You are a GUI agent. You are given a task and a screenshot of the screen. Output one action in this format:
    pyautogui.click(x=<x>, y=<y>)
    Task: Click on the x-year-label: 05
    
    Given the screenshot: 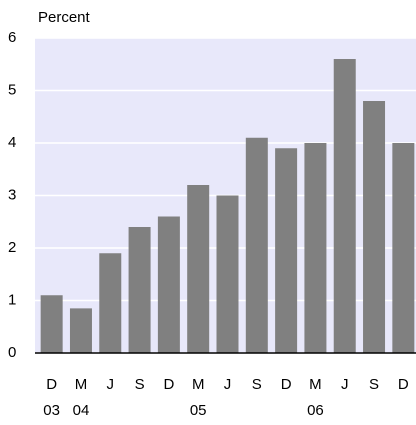 What is the action you would take?
    pyautogui.click(x=198, y=410)
    